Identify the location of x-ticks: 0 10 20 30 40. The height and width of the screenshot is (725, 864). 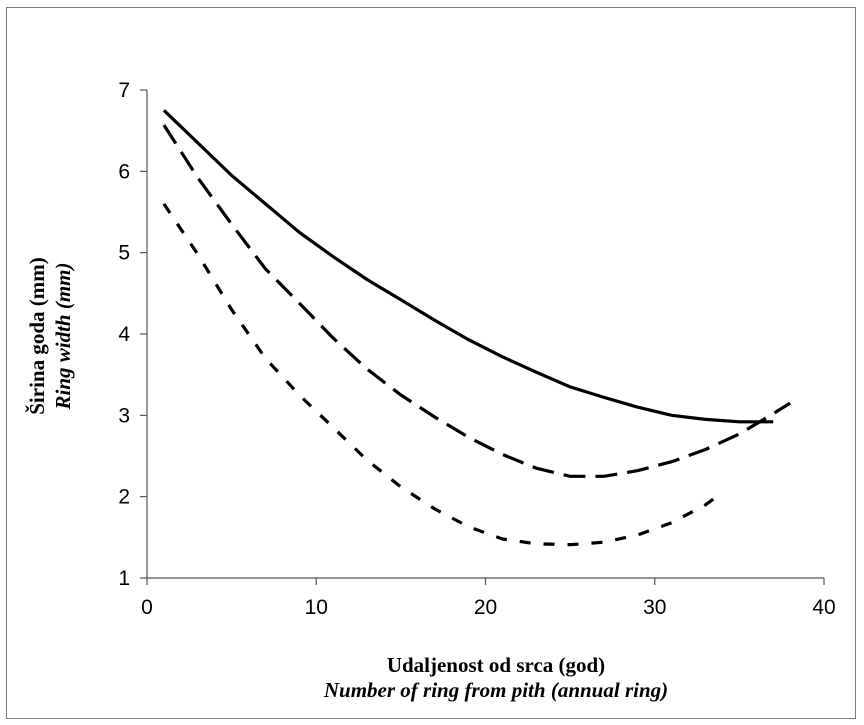
(488, 598).